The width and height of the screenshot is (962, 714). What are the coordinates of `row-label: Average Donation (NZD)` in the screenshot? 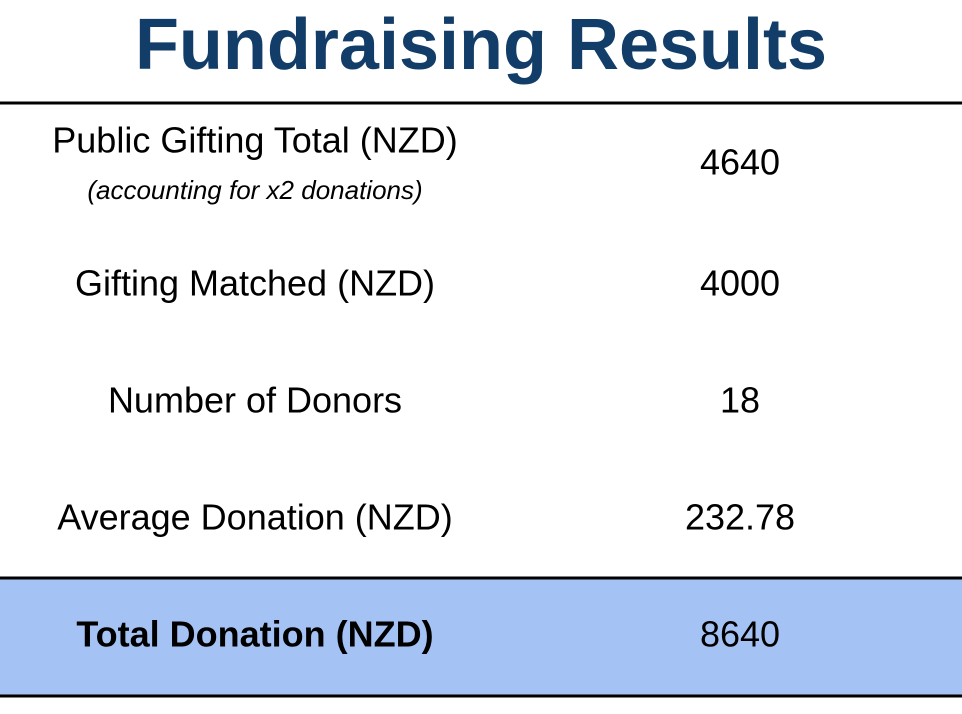 It's located at (255, 517).